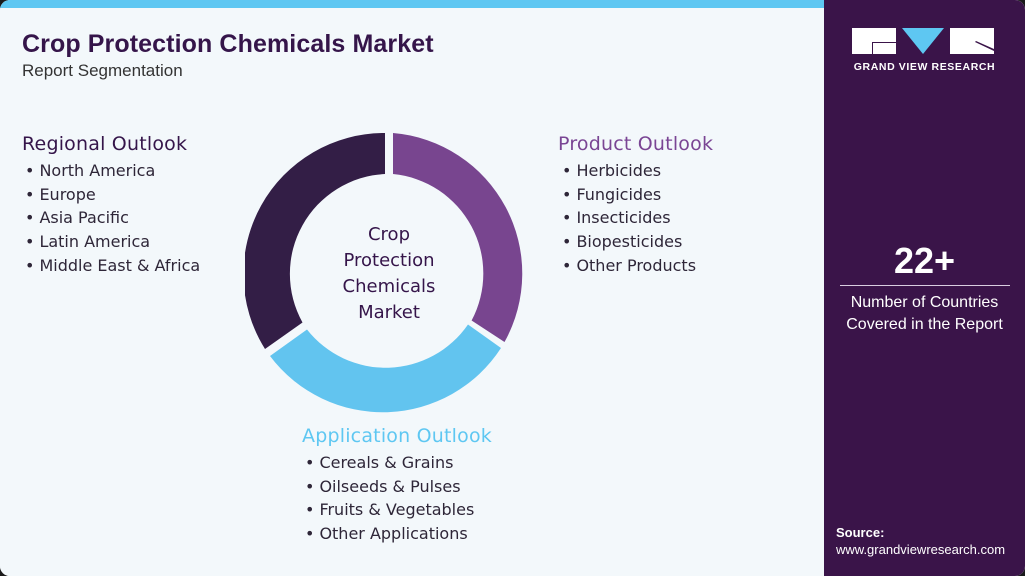  I want to click on segmentation-donut-chart, so click(384, 272).